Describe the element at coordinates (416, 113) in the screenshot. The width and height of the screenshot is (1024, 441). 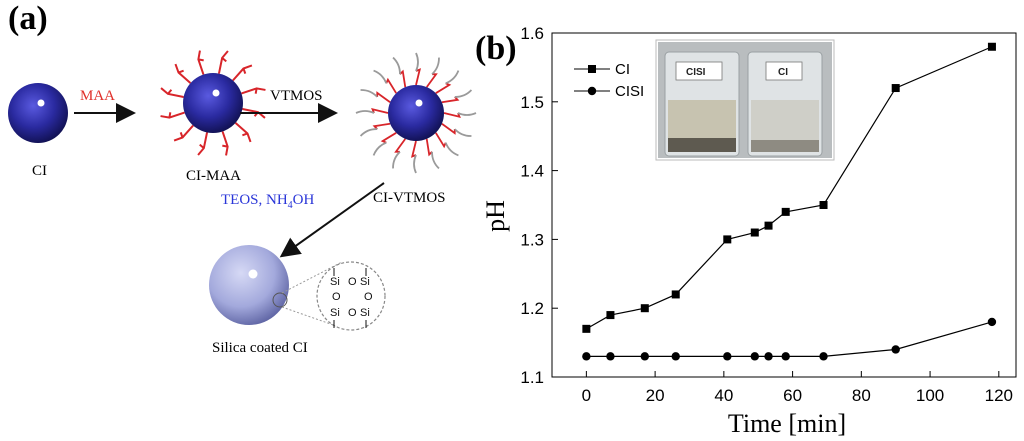
I see `ci-vtmos-particle` at that location.